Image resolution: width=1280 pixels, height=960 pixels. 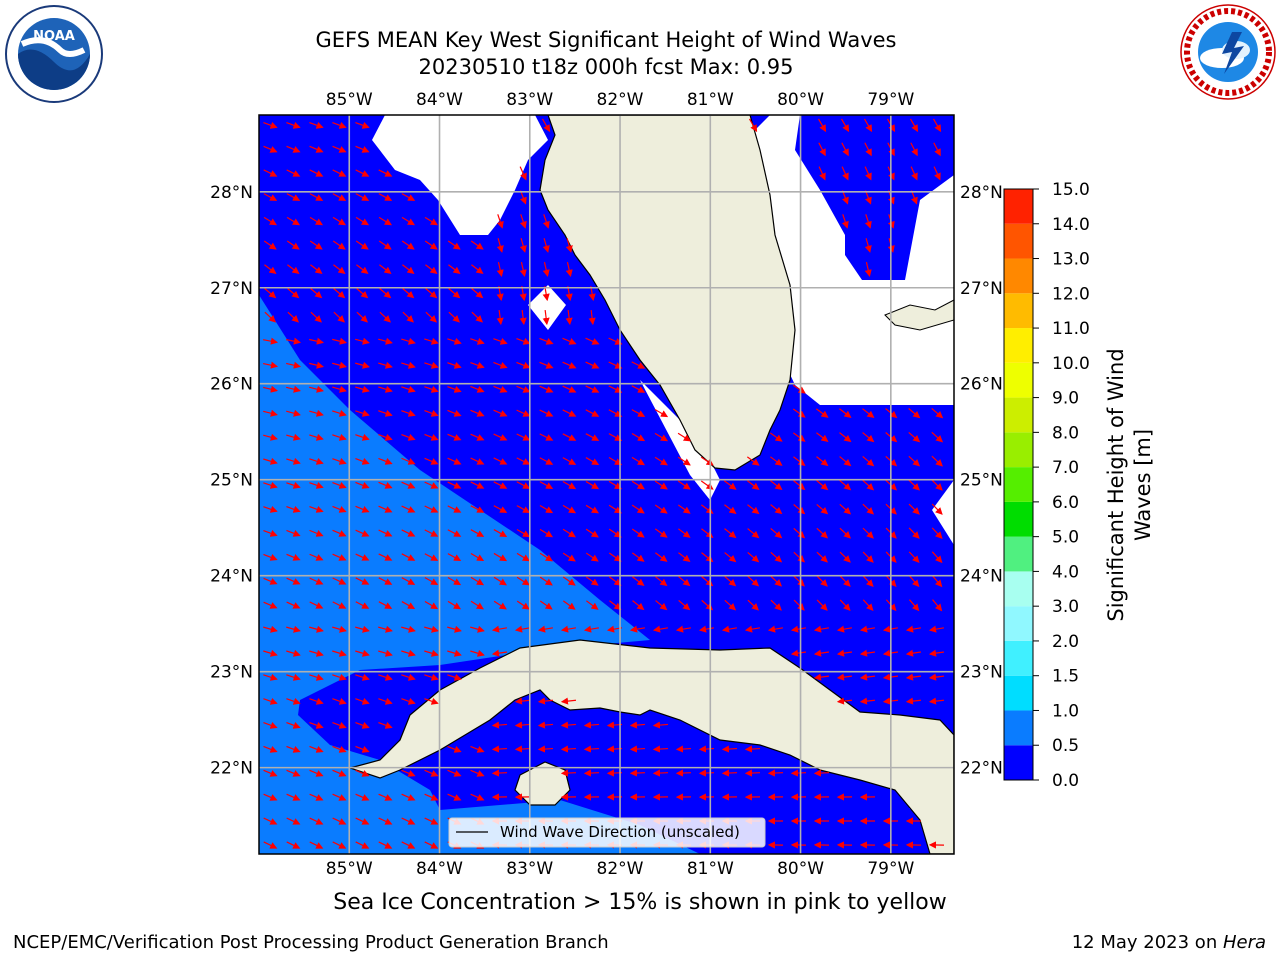 I want to click on lon-tick-label: 80°W, so click(x=800, y=100).